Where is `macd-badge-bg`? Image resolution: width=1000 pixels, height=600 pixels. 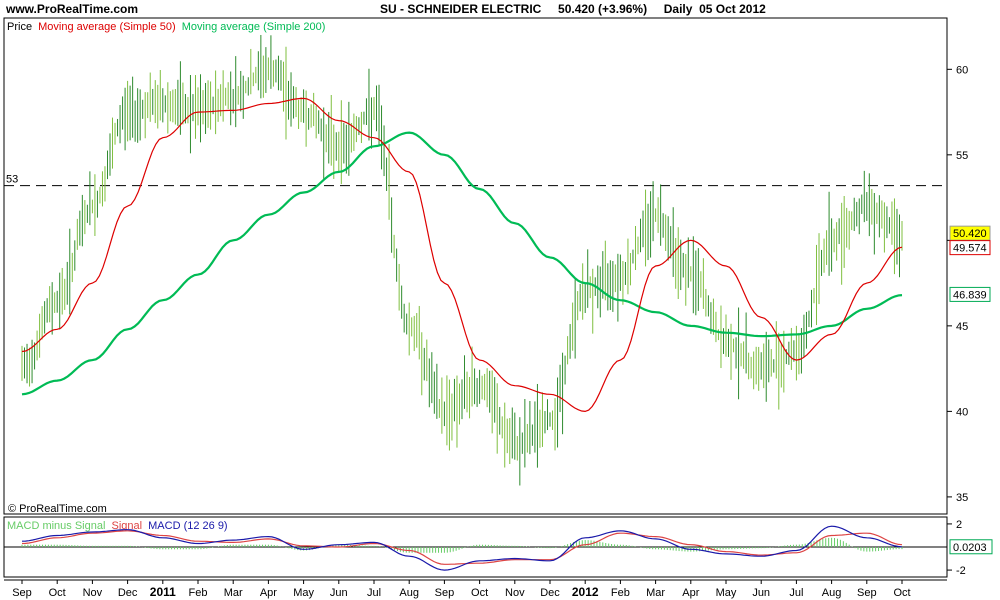 macd-badge-bg is located at coordinates (971, 547).